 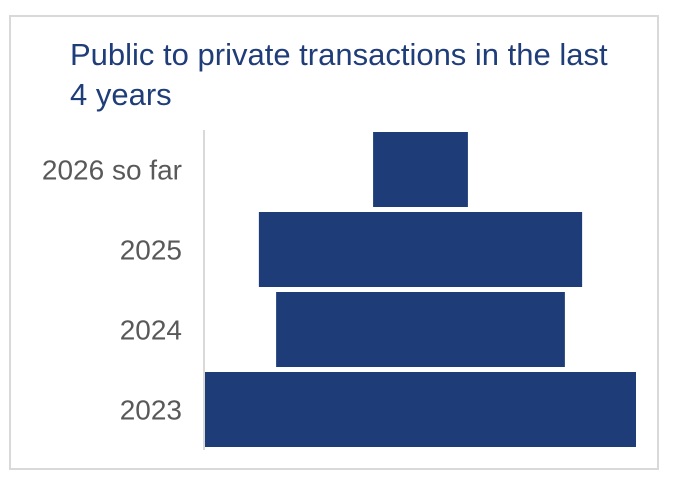 What do you see at coordinates (420, 329) in the screenshot?
I see `bar-2024` at bounding box center [420, 329].